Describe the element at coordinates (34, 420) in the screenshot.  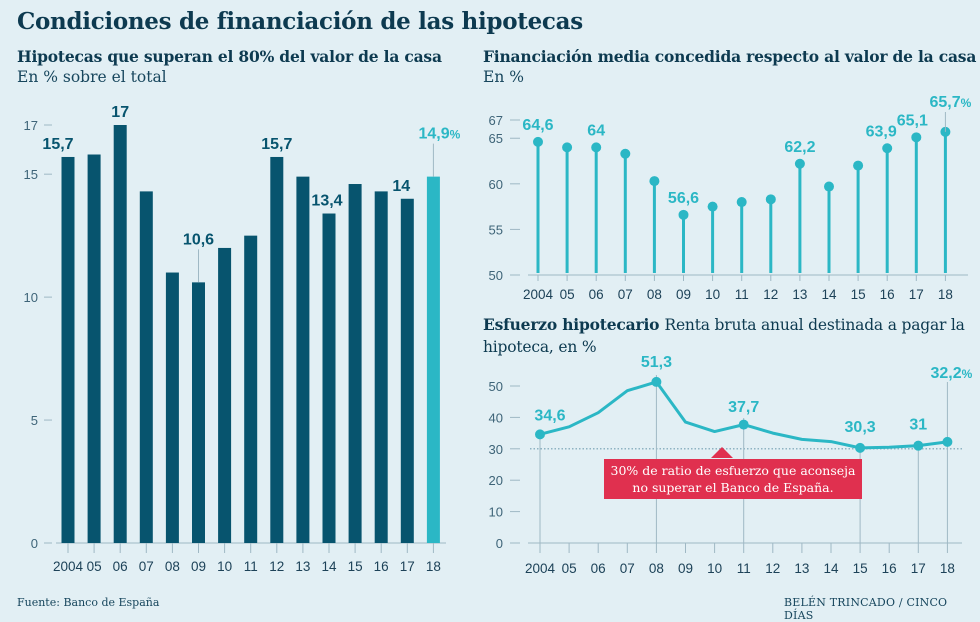
I see `y-tick-label: 5` at that location.